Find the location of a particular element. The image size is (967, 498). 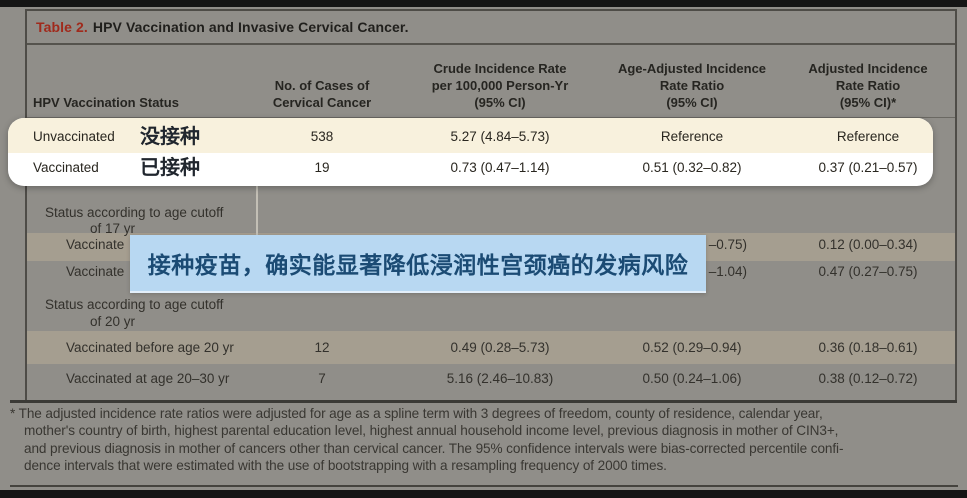

header-crude-line3: (95% CI) is located at coordinates (500, 102).